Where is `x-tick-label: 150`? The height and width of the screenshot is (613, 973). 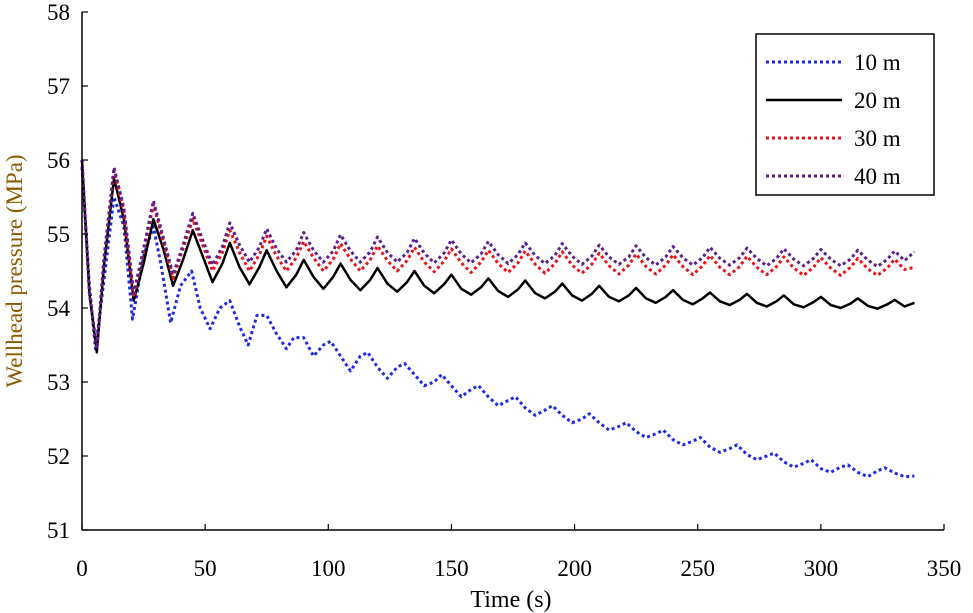 x-tick-label: 150 is located at coordinates (451, 568).